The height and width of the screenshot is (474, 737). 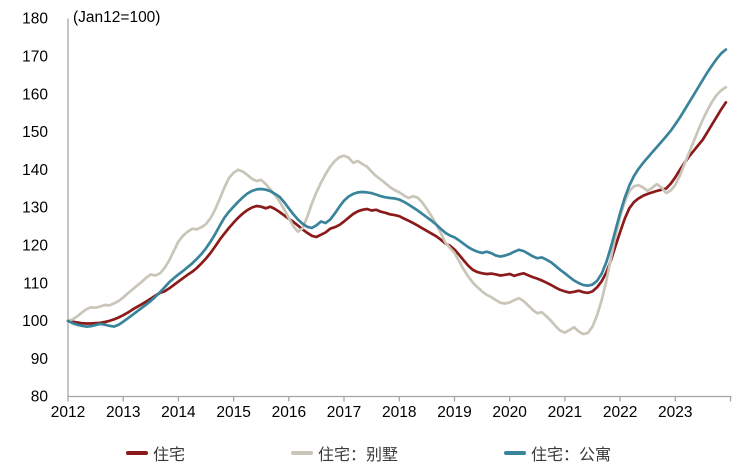 I want to click on y-axis-label: 90, so click(x=40, y=359).